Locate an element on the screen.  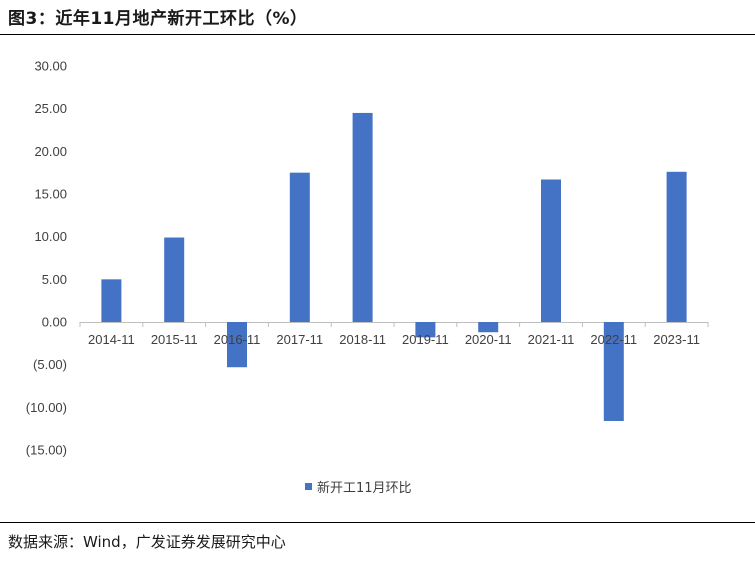
x-tick-label: 2020-11 is located at coordinates (488, 339).